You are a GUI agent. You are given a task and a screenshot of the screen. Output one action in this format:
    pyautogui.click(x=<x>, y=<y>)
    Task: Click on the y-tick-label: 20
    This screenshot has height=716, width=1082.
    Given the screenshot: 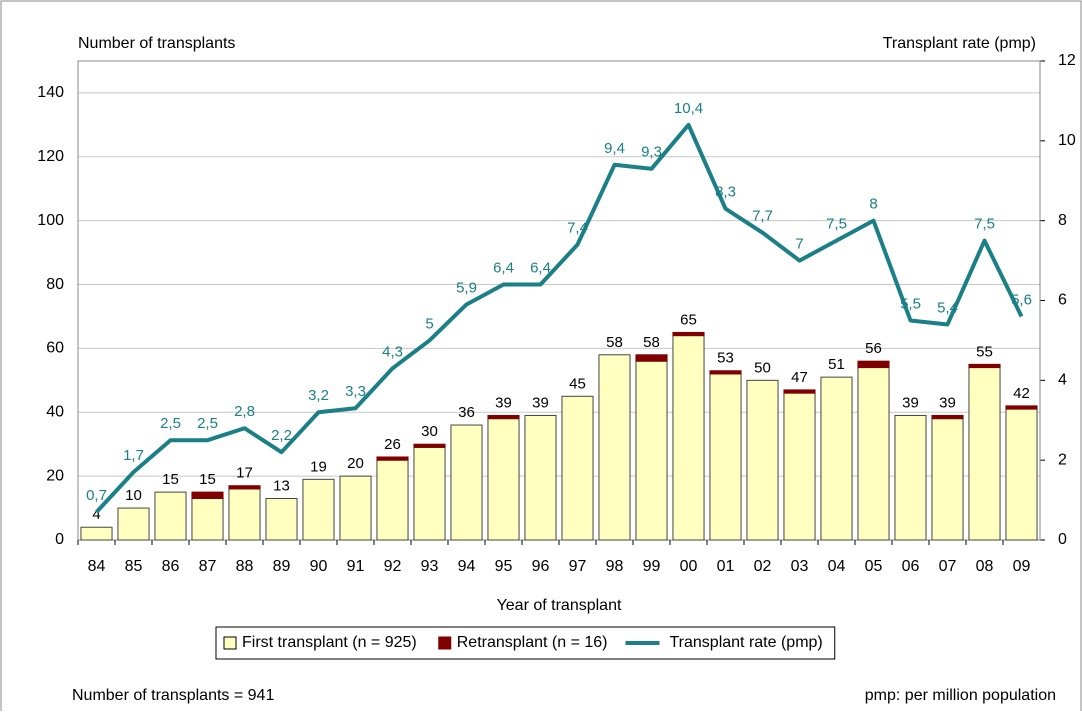 What is the action you would take?
    pyautogui.click(x=55, y=475)
    